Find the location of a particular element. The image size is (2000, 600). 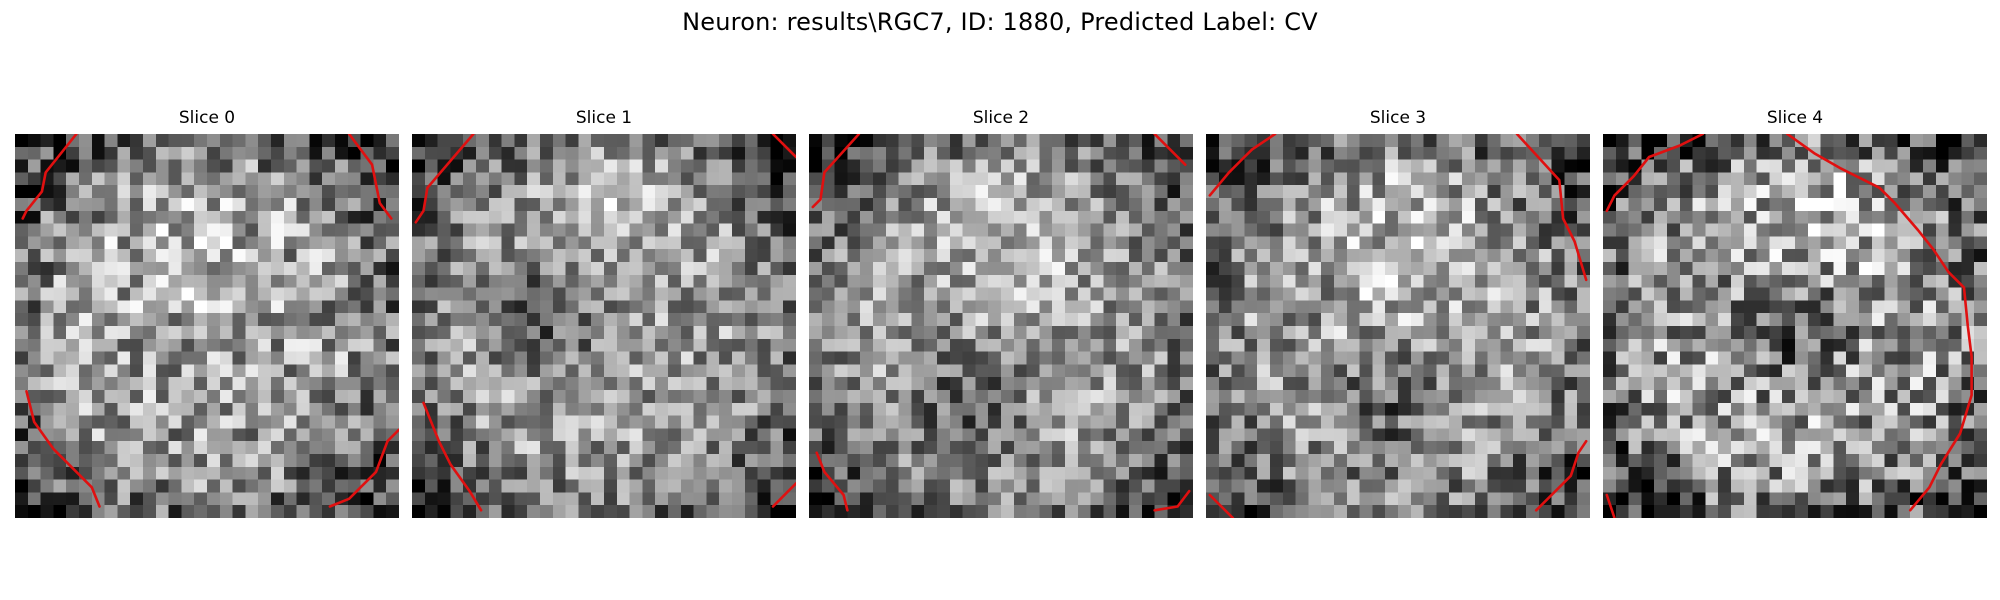

slice-panel-4: Slice 4 is located at coordinates (1795, 316).